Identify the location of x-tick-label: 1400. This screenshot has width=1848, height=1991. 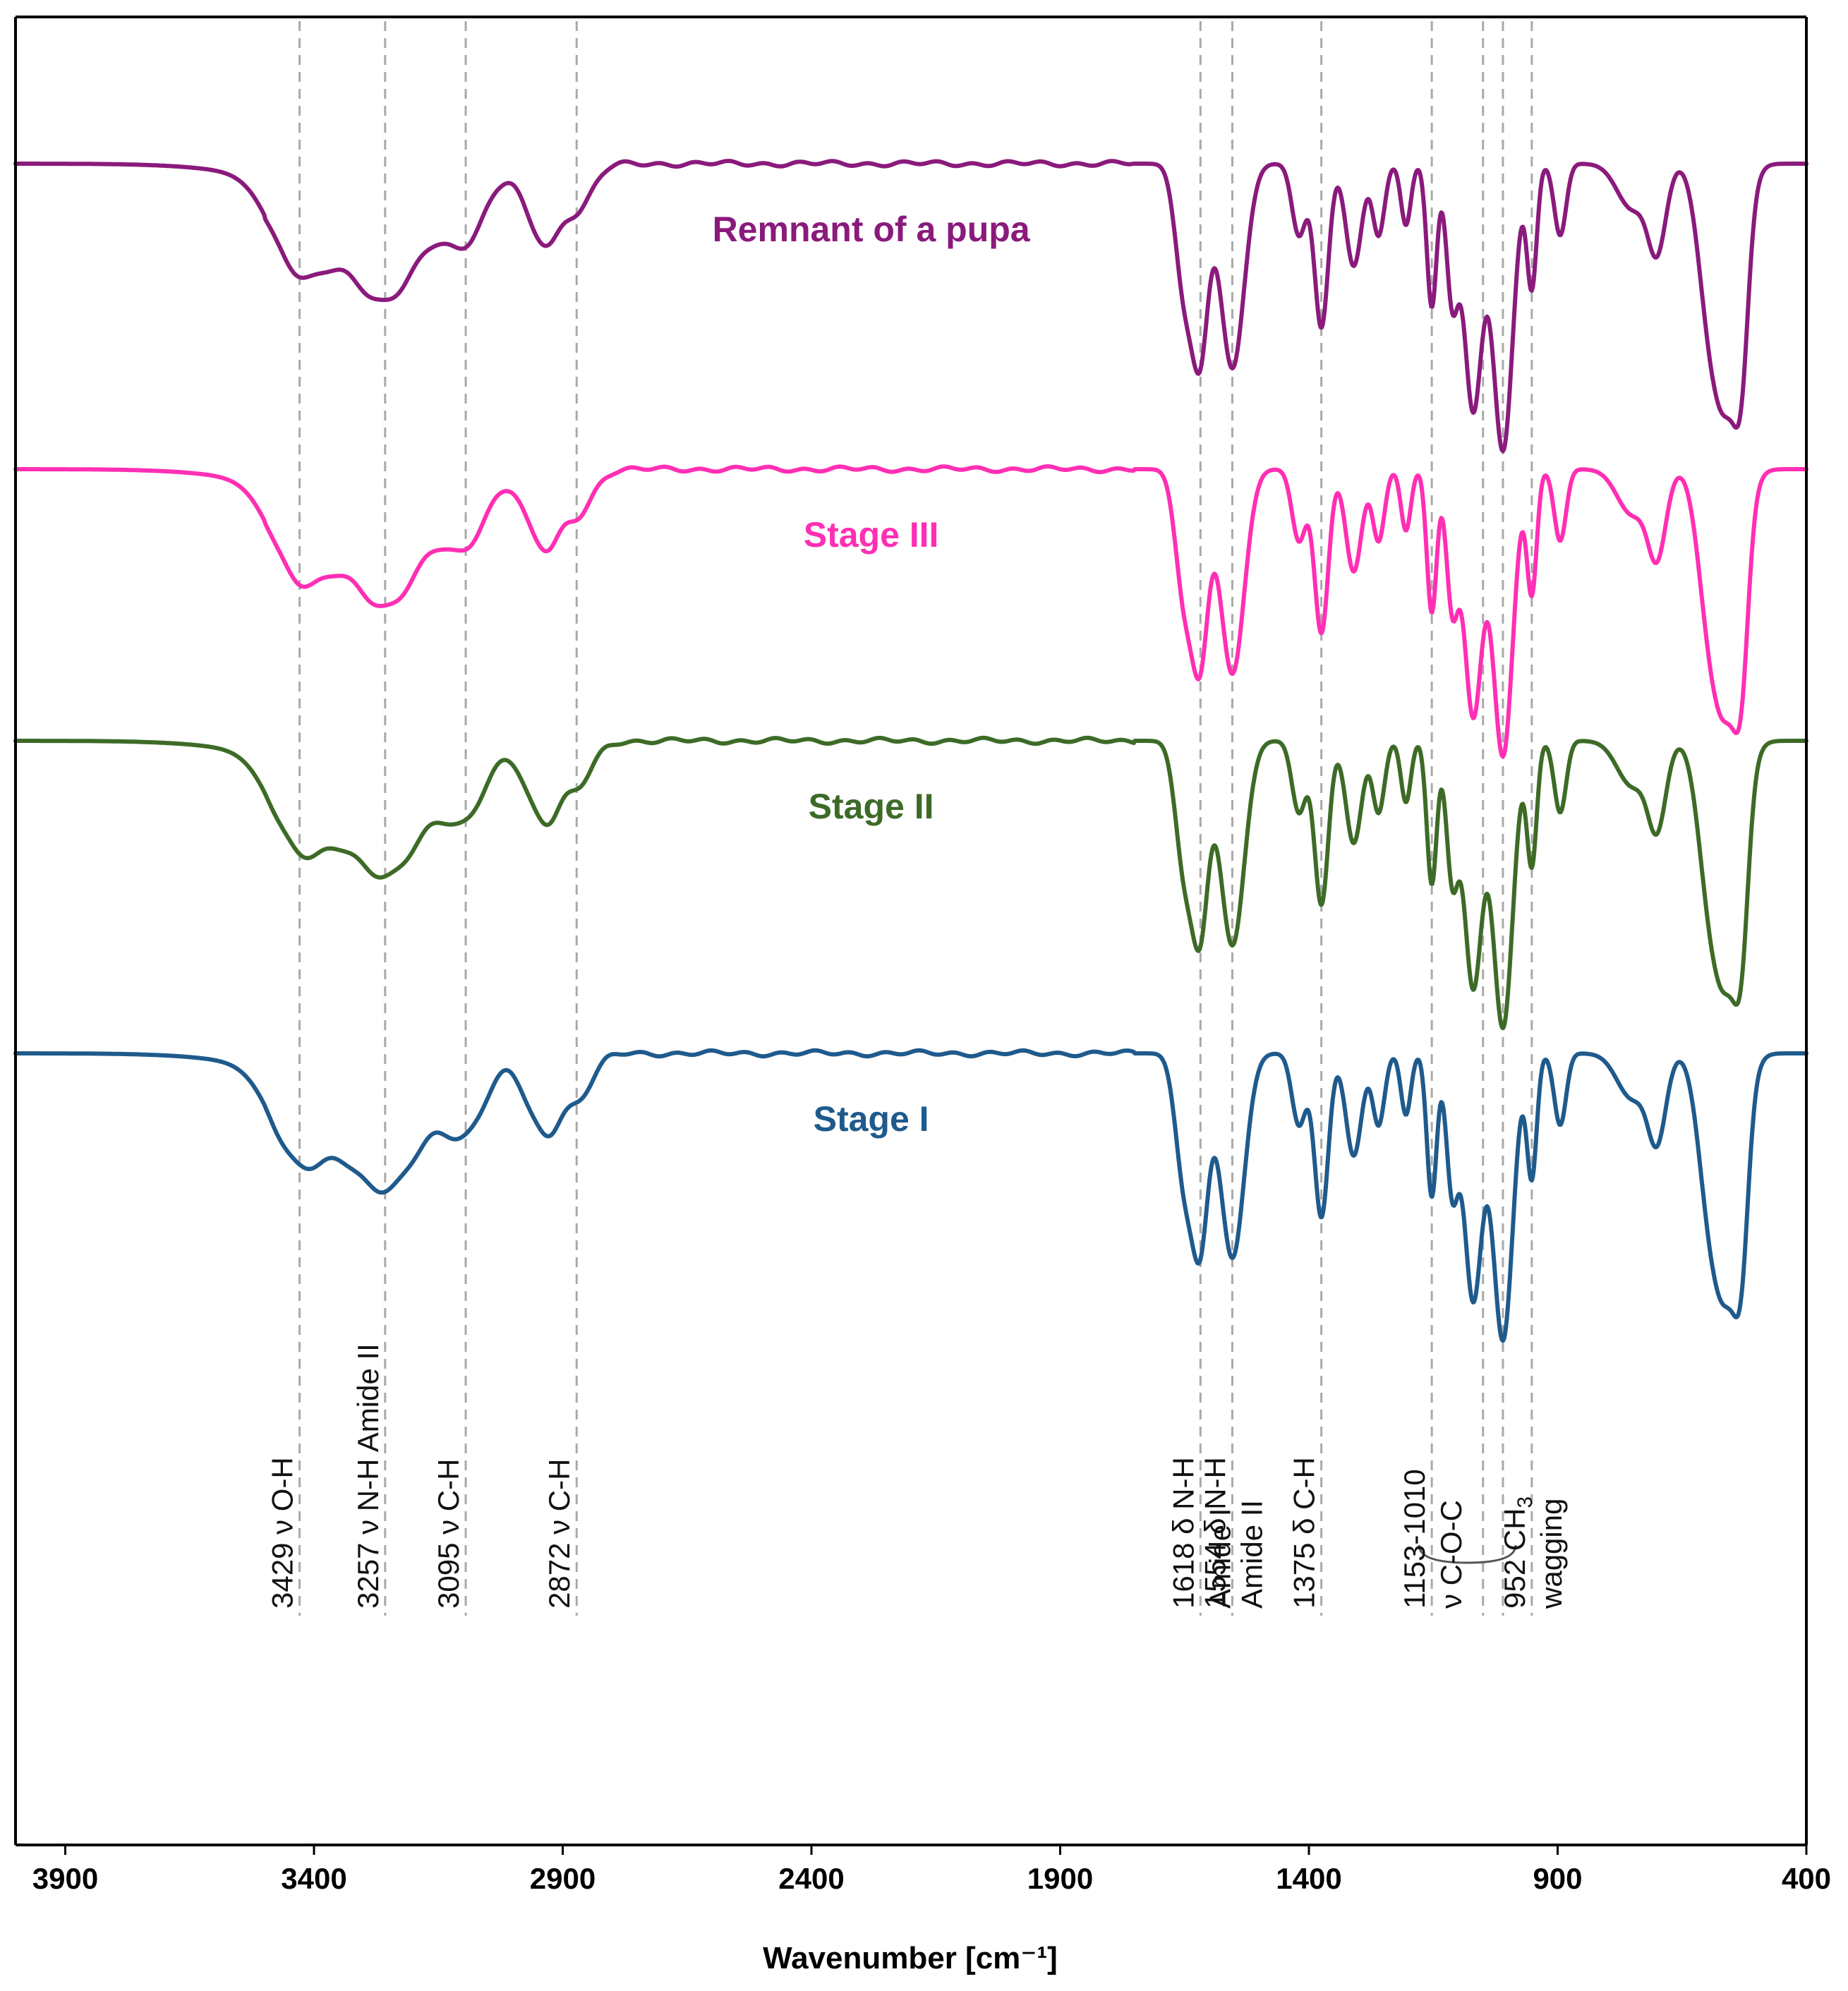
(1308, 1878).